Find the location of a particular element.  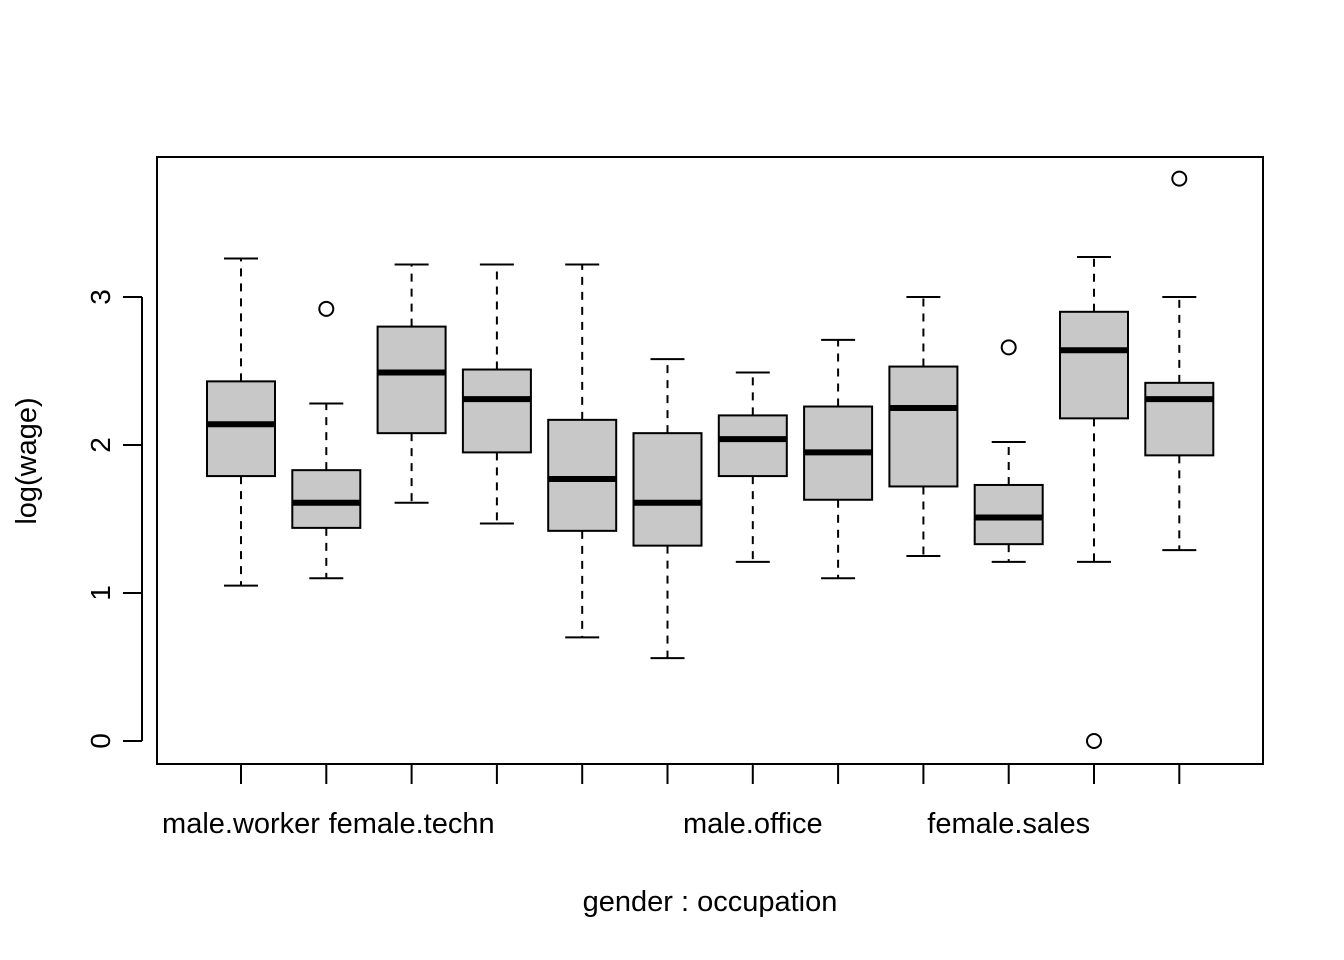

y-tick-label-0: 0 is located at coordinates (100, 741).